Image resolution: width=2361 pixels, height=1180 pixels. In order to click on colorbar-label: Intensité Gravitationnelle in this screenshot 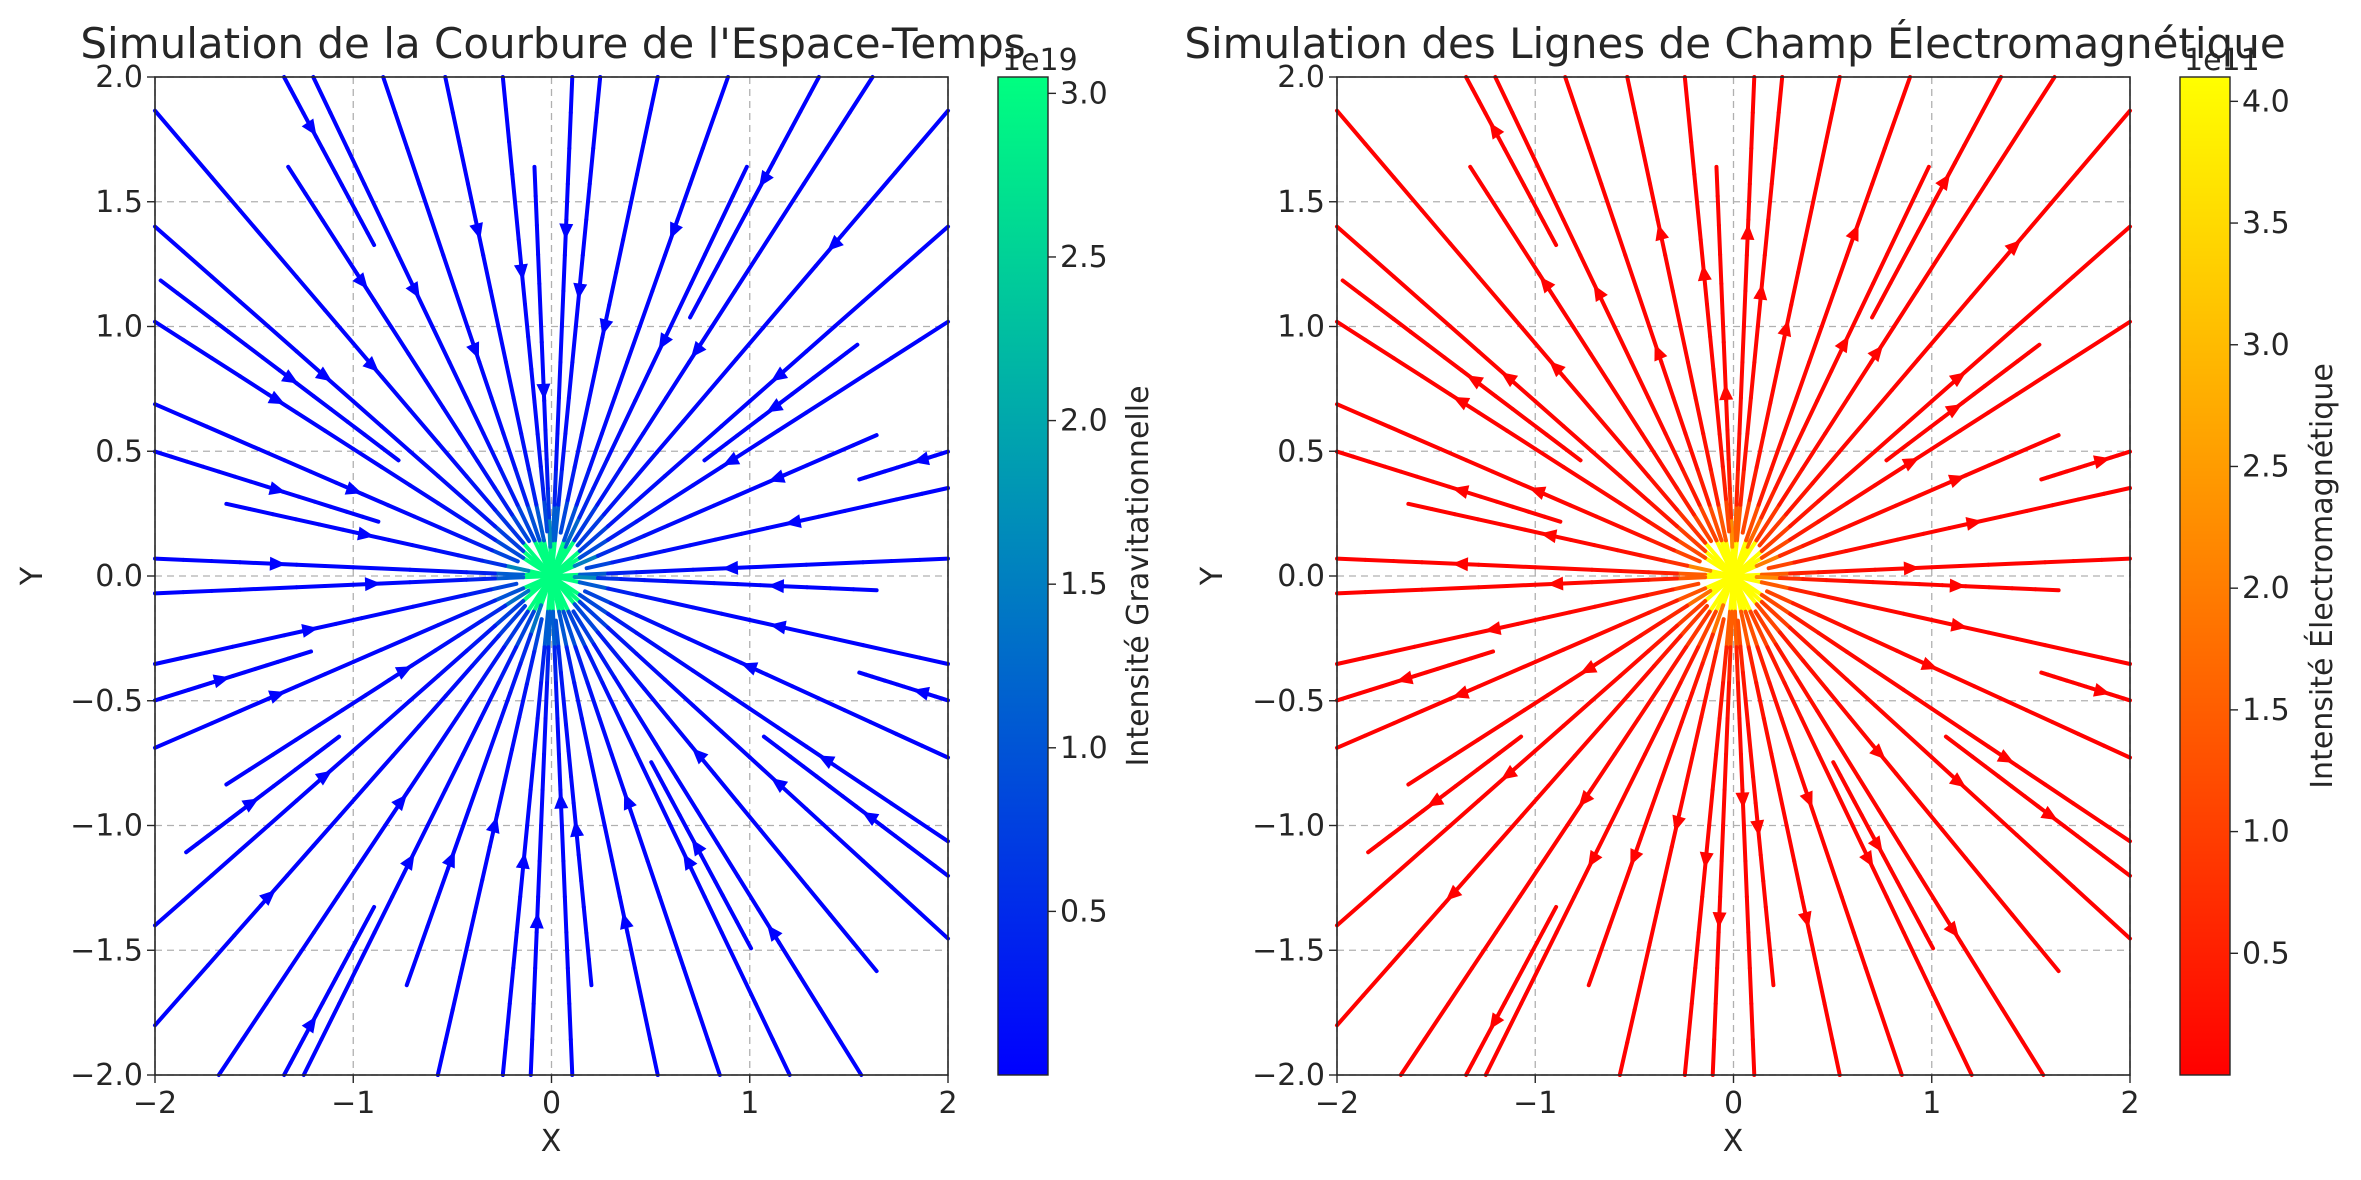, I will do `click(1138, 575)`.